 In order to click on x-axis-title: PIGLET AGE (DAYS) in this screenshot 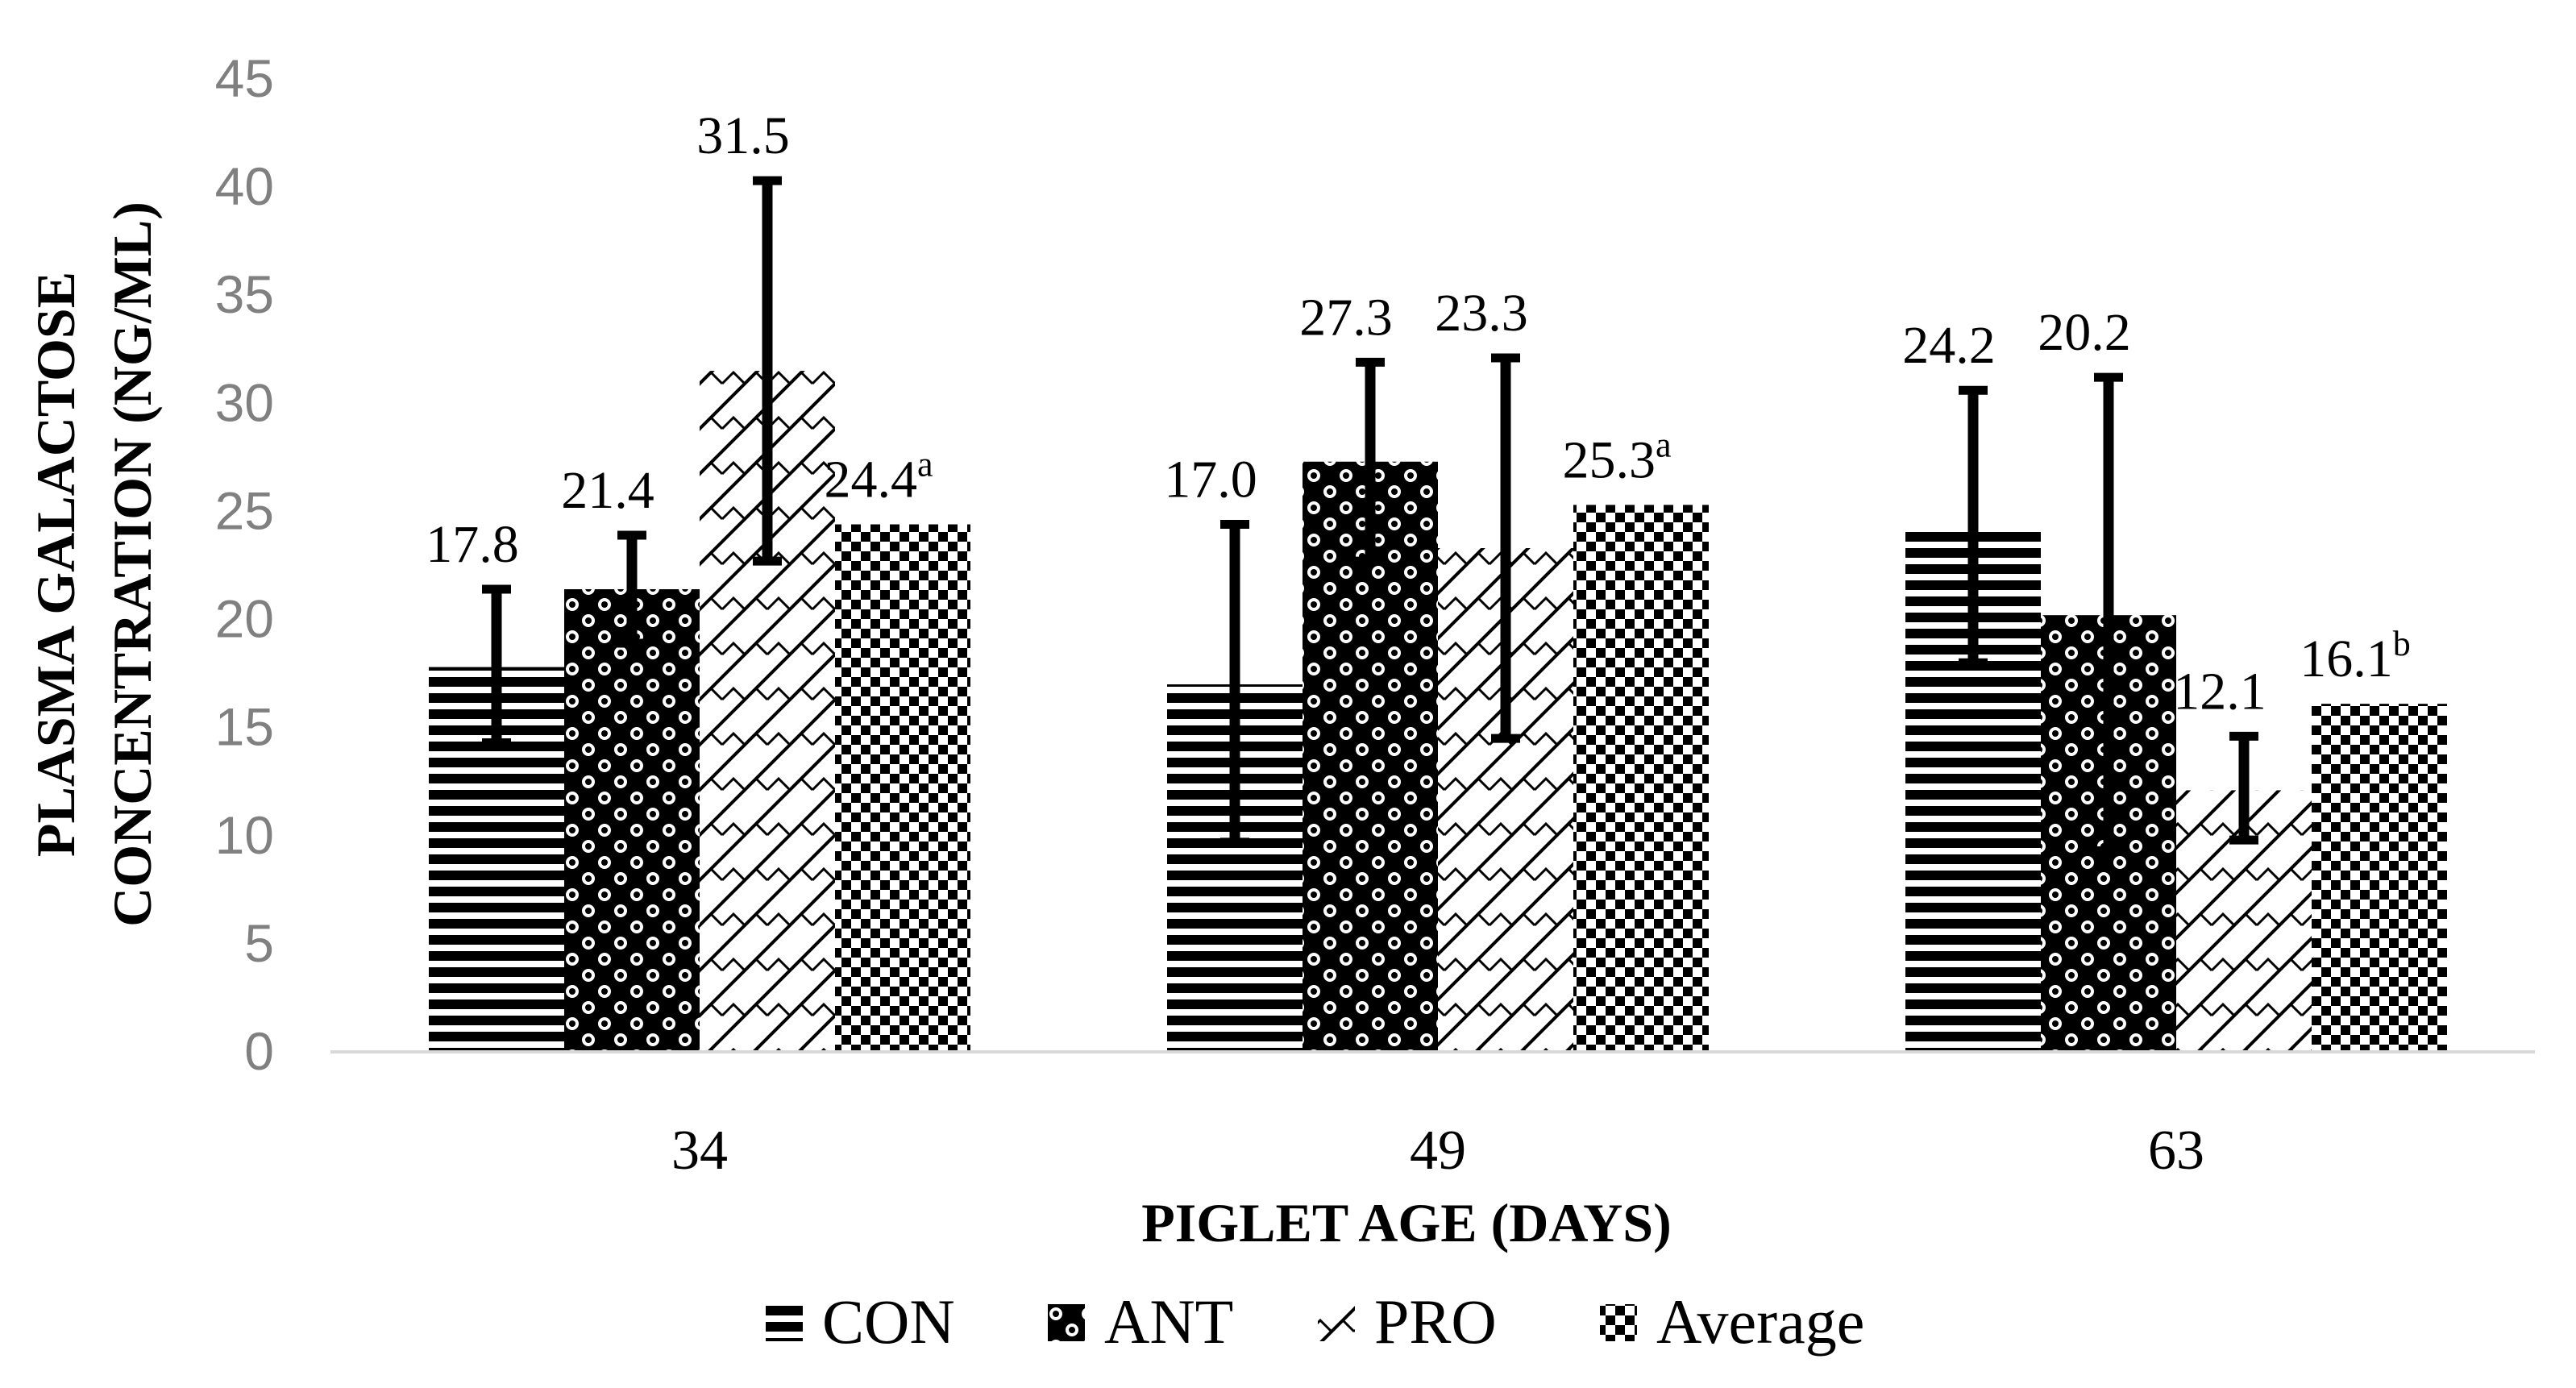, I will do `click(1406, 1222)`.